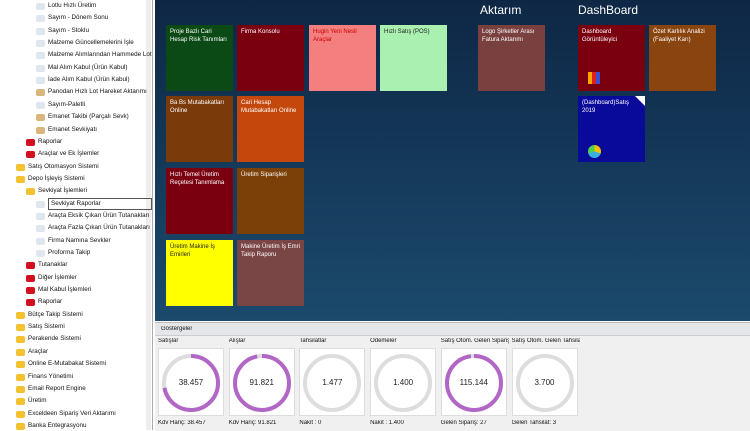 This screenshot has height=431, width=750. I want to click on tile: Üretim Makine İş Emirleri, so click(199, 273).